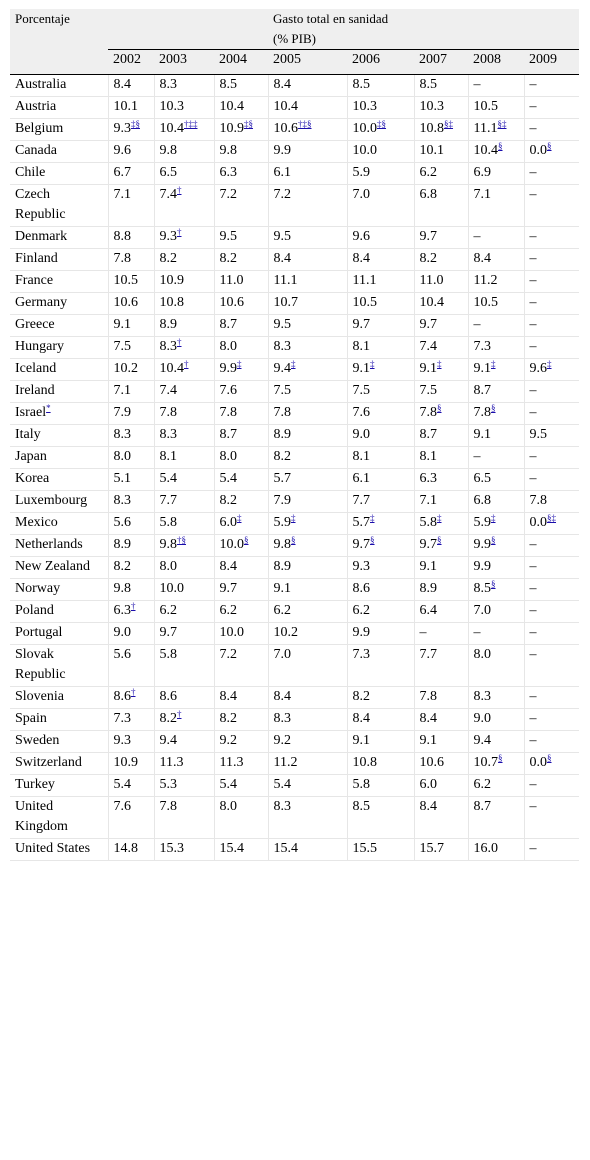  I want to click on table-row: Greece 9.1 8.9 8.7 9.5 9.7 9.7 – –, so click(295, 325).